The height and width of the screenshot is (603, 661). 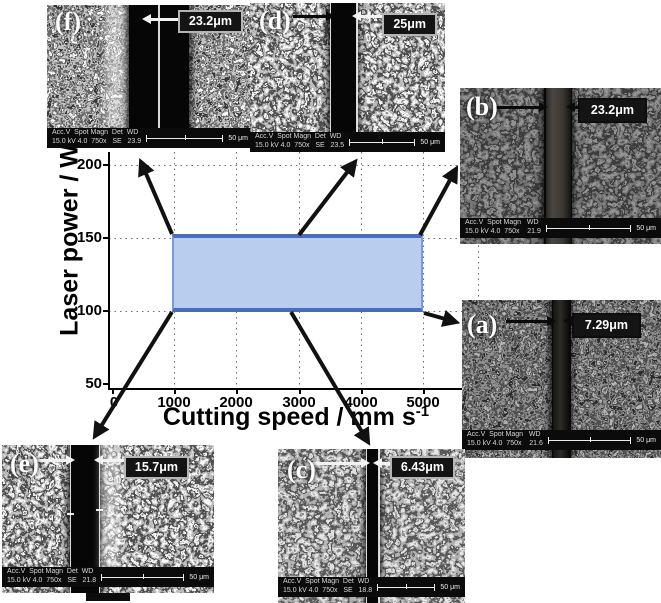 I want to click on panel-letter: (b), so click(x=482, y=106).